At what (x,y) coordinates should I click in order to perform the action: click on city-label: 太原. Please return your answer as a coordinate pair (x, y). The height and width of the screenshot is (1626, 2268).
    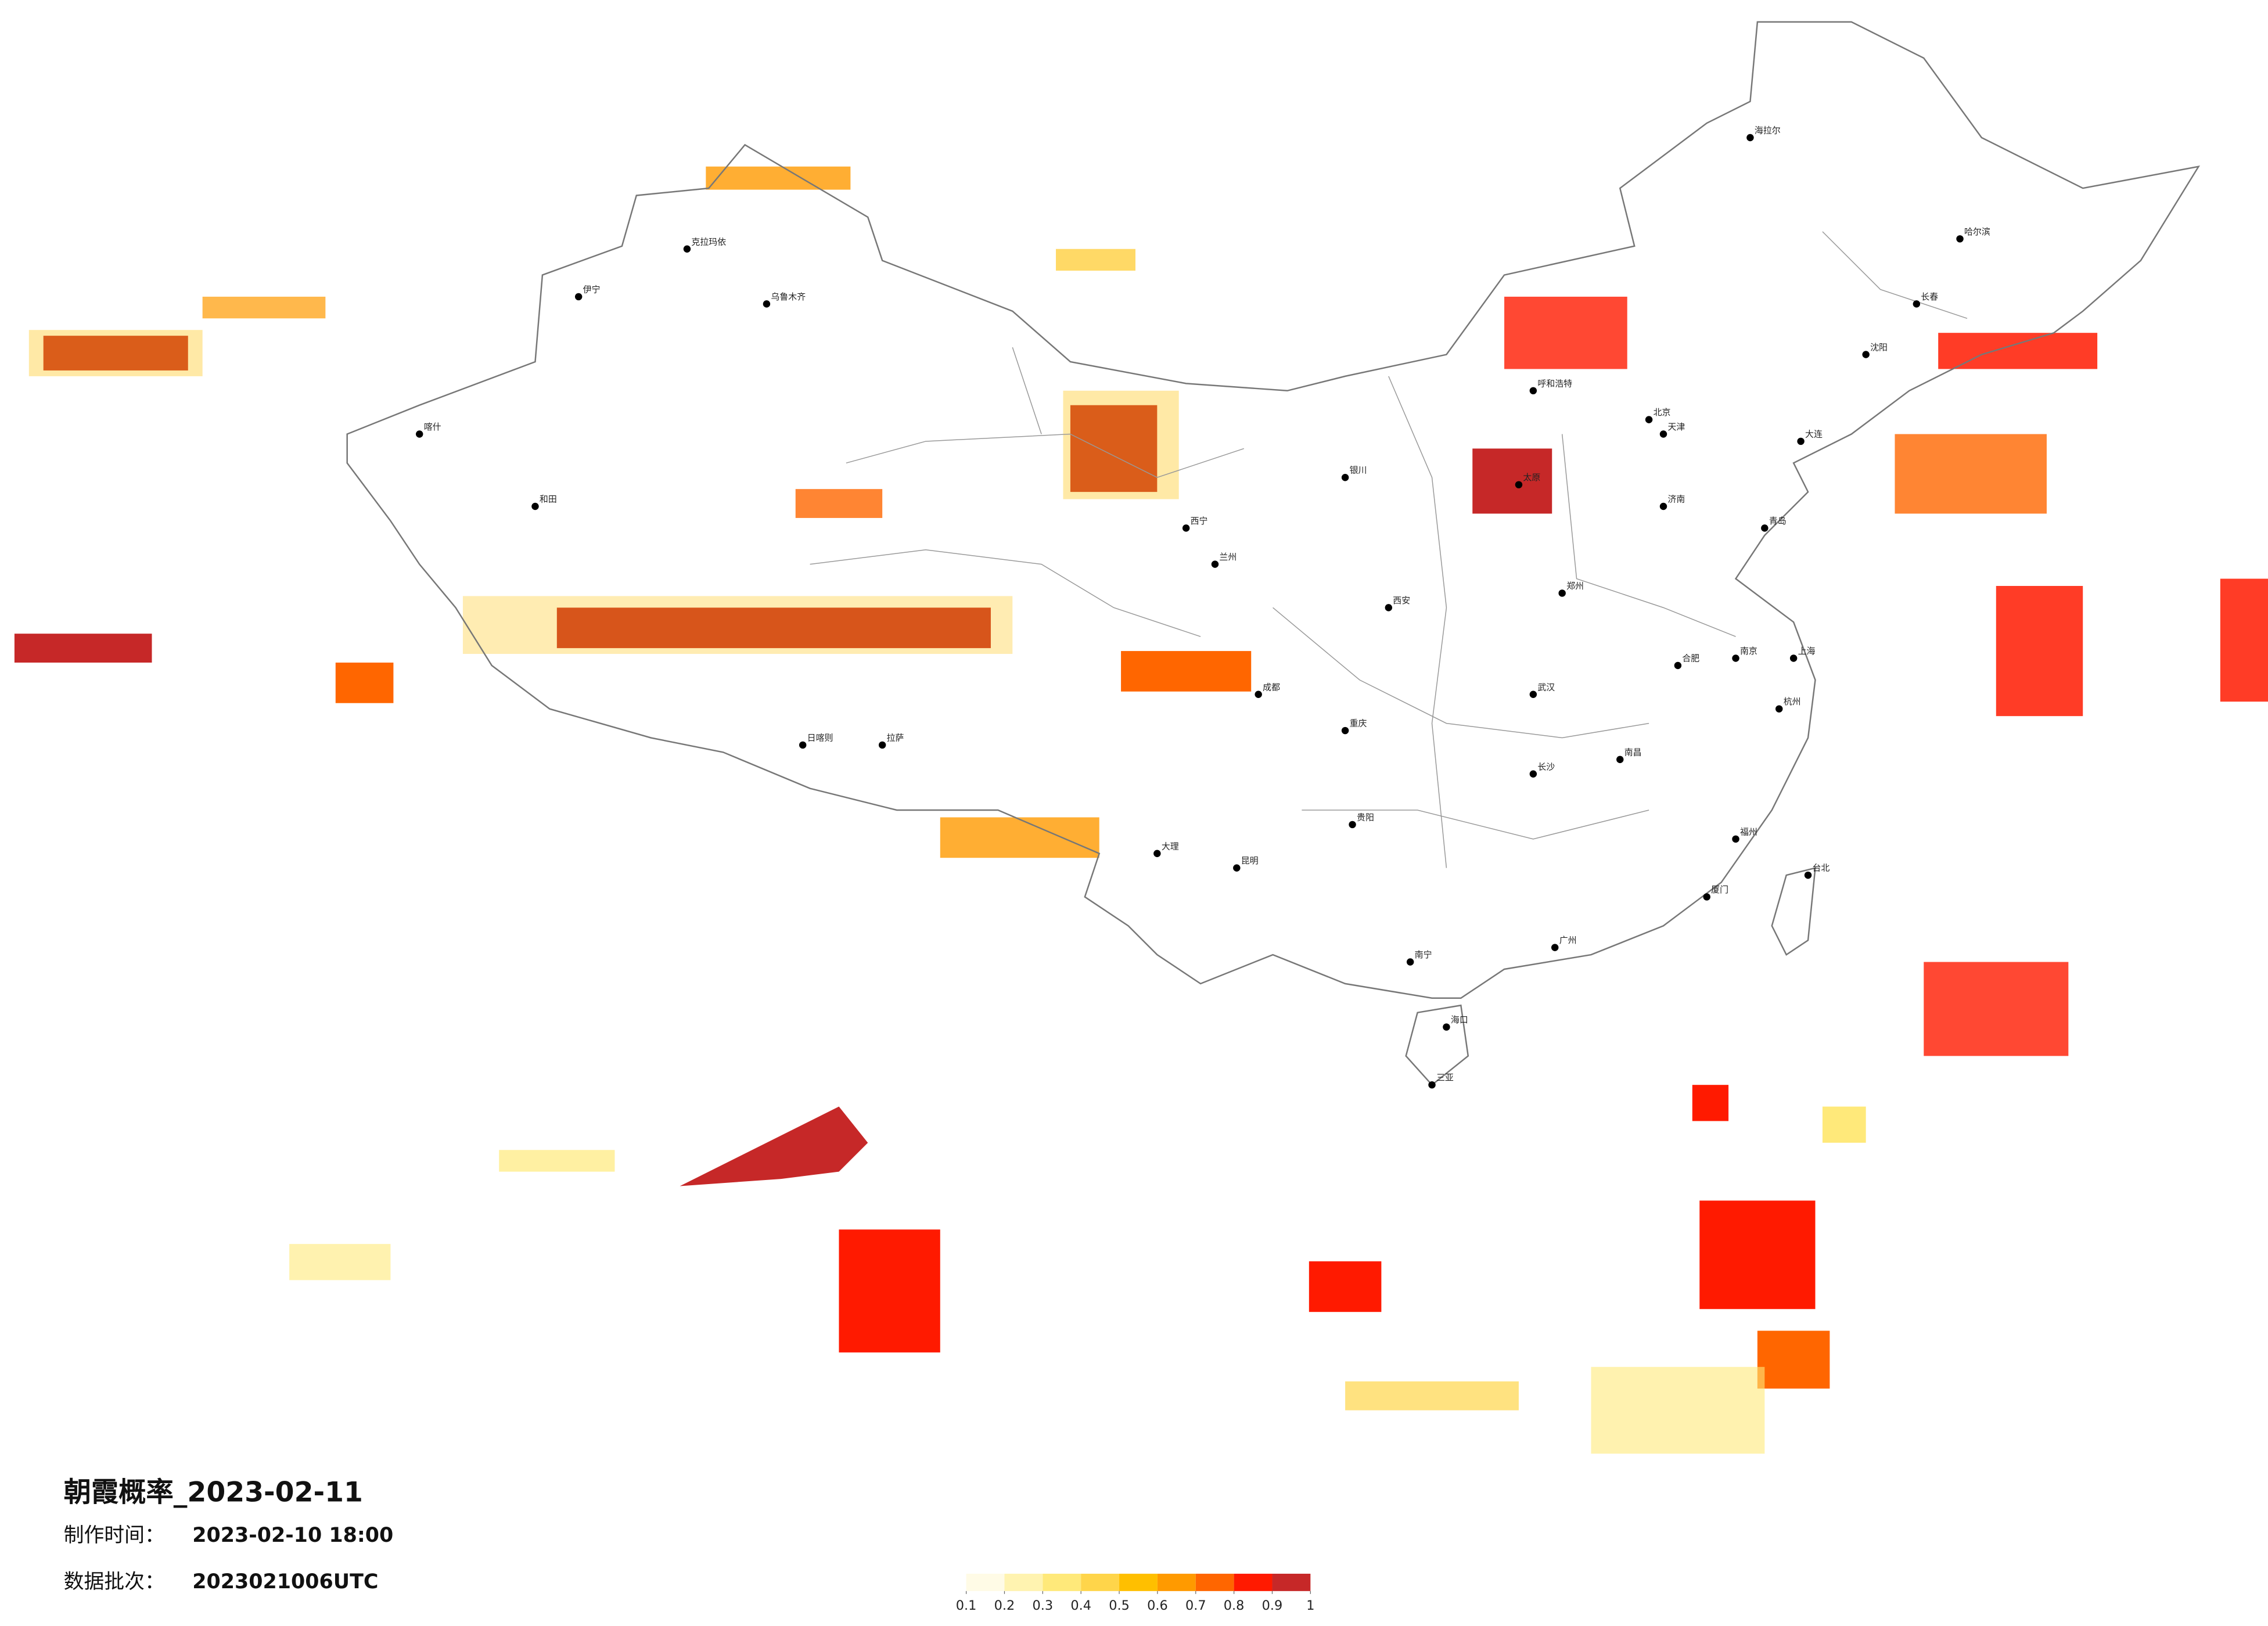
    Looking at the image, I should click on (1531, 477).